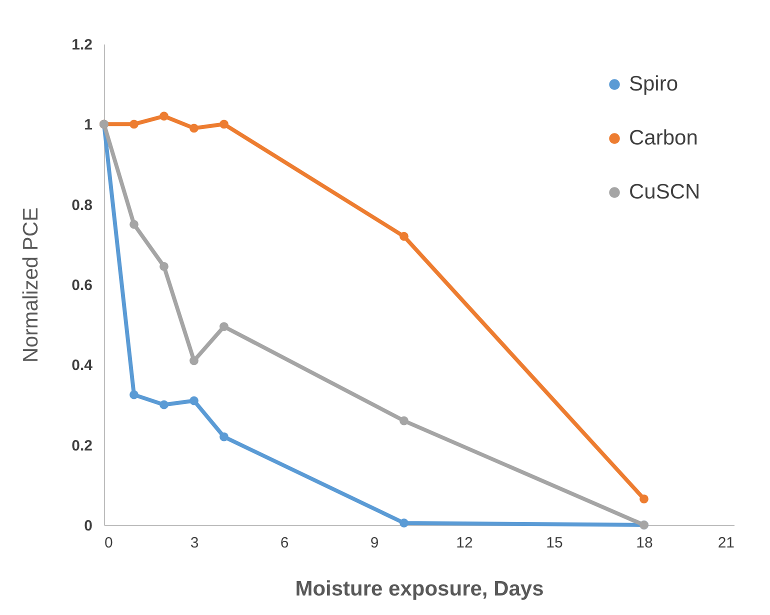 The image size is (770, 615). What do you see at coordinates (82, 445) in the screenshot?
I see `y-tick-label: 0.2` at bounding box center [82, 445].